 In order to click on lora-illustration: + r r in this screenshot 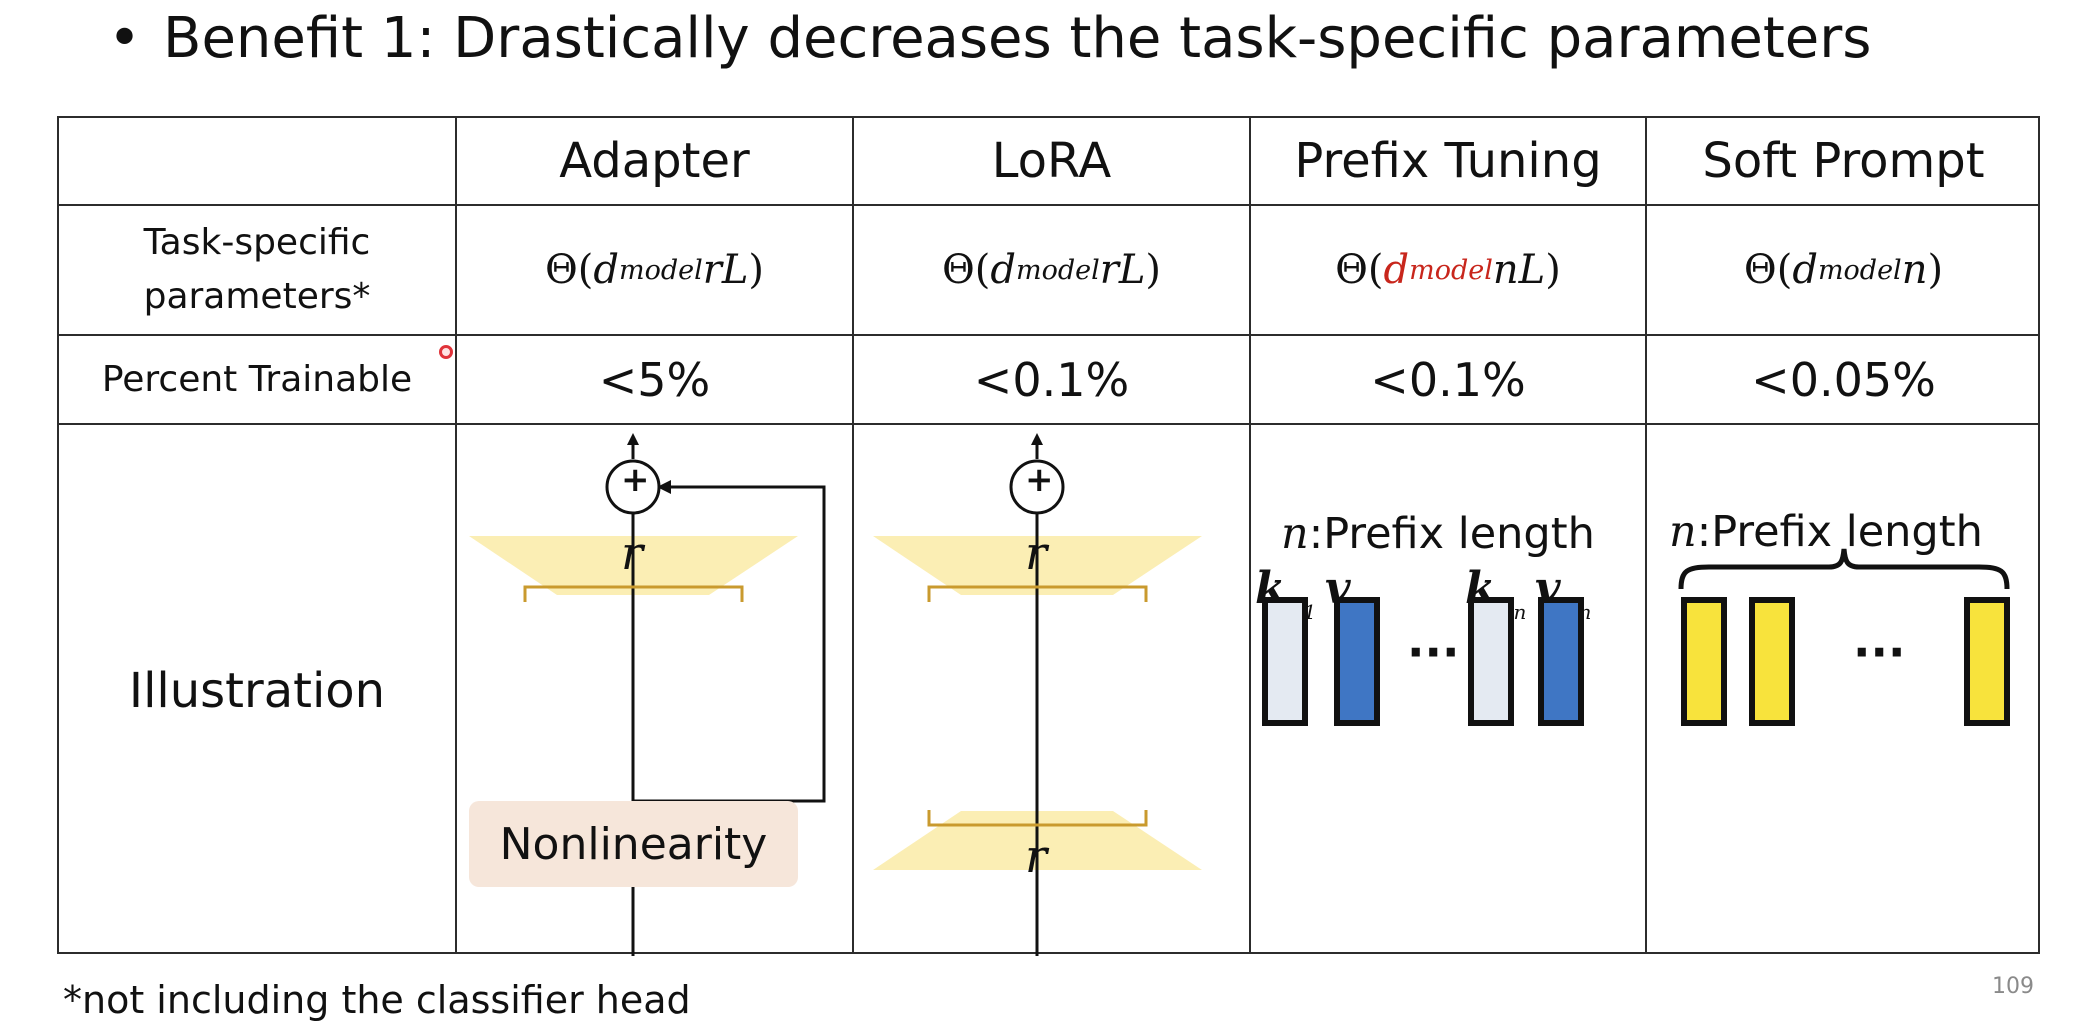, I will do `click(1052, 690)`.